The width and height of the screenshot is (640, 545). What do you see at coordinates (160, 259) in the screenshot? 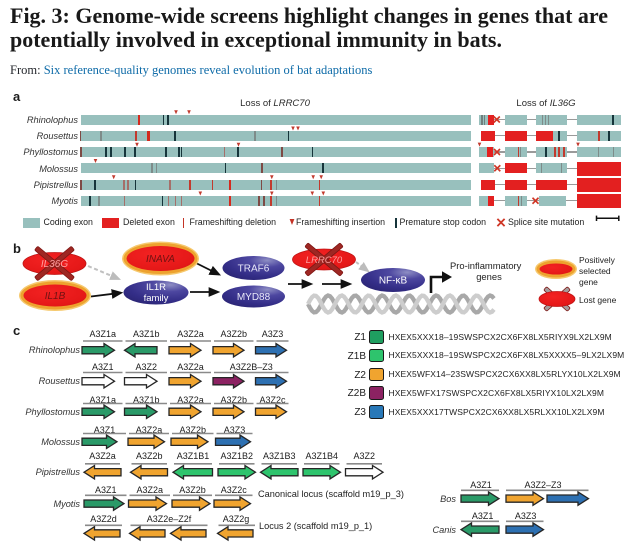
I see `svg-text: INAVA` at bounding box center [160, 259].